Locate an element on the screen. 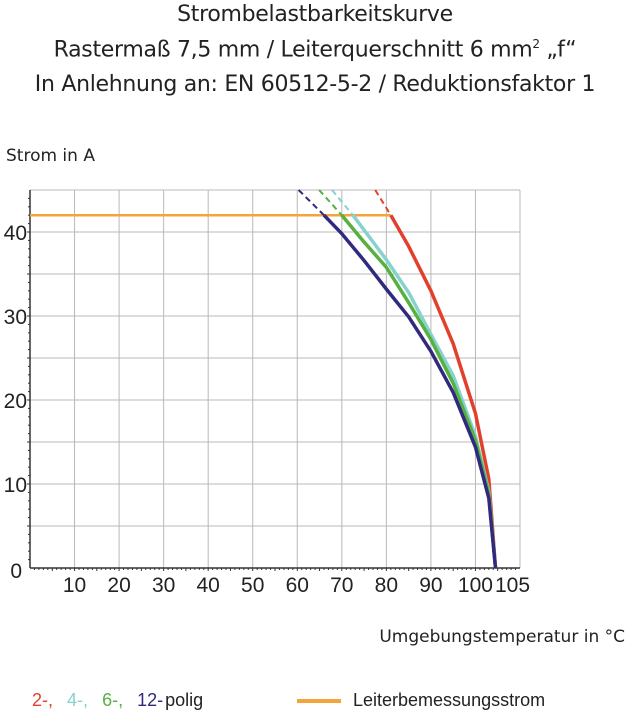 This screenshot has width=630, height=720. x-tick-label: 100 is located at coordinates (475, 585).